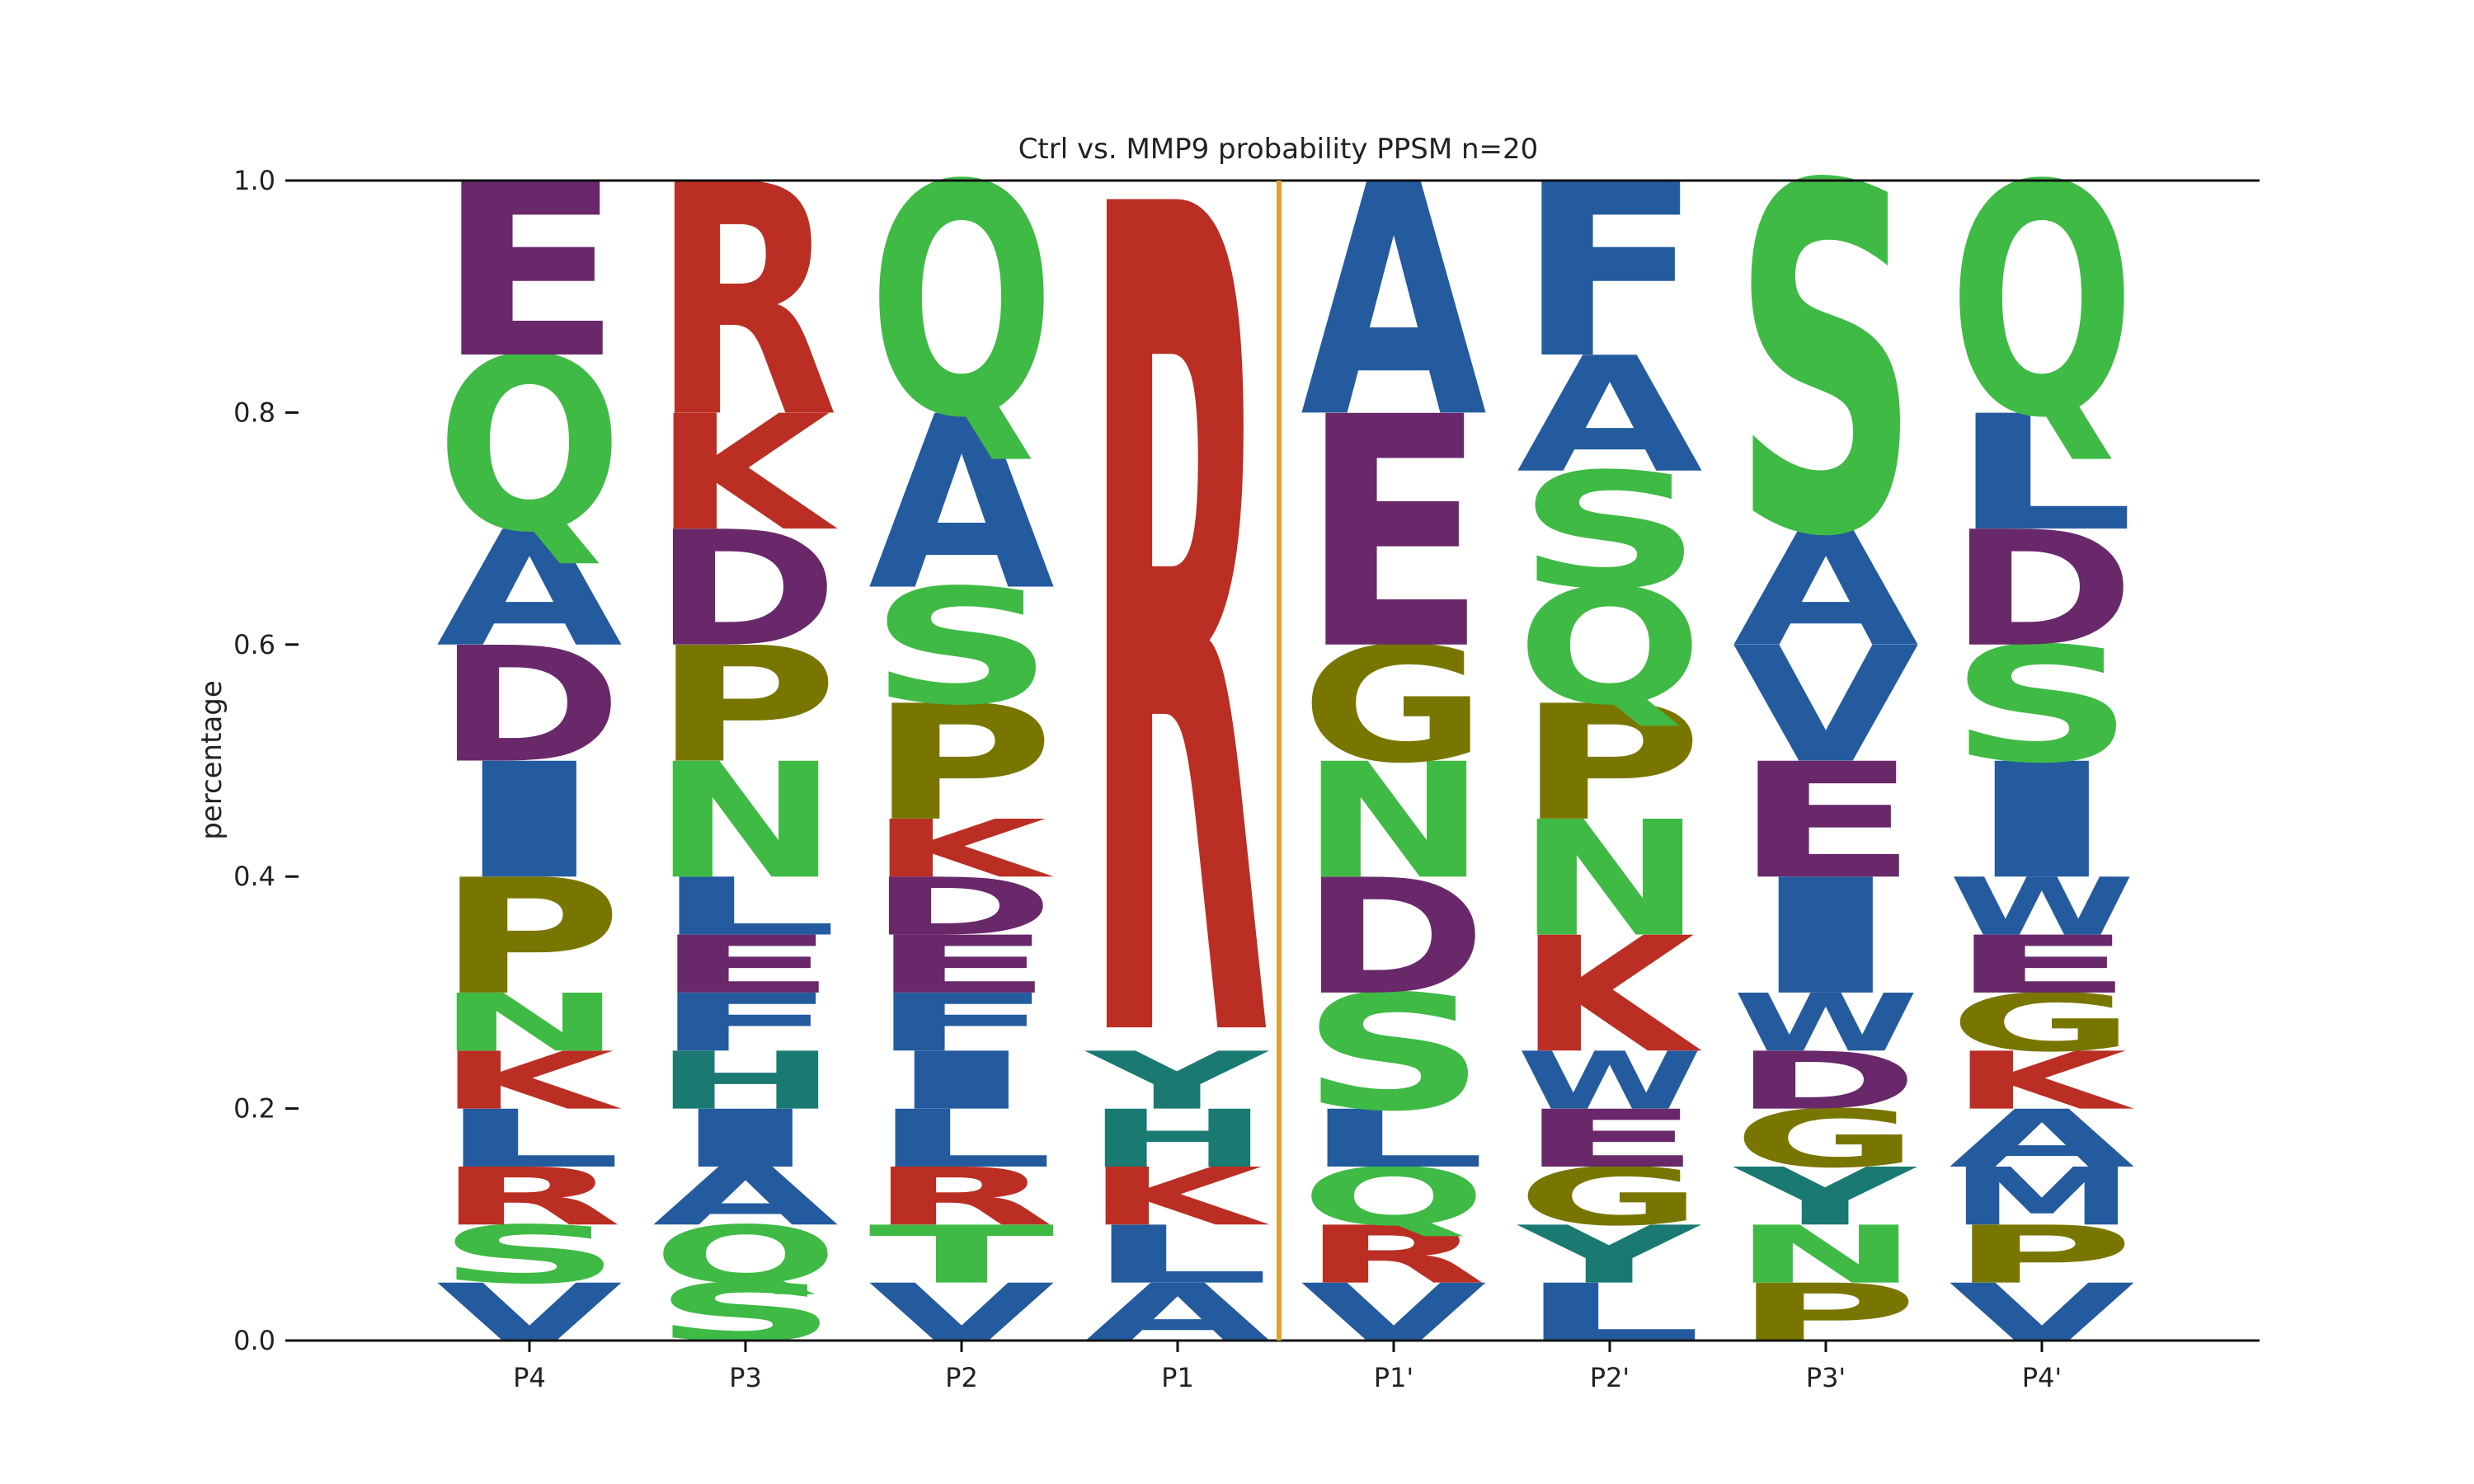  What do you see at coordinates (1826, 937) in the screenshot?
I see `logo-letter-p3-prime-i: I` at bounding box center [1826, 937].